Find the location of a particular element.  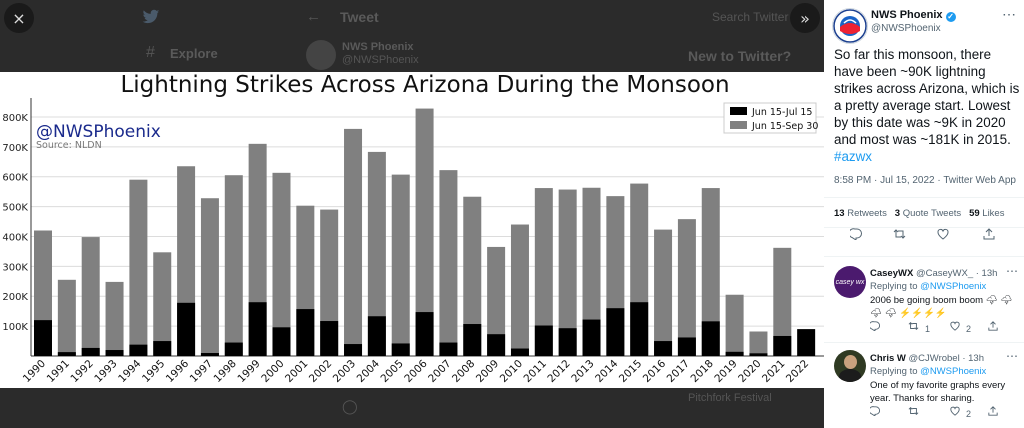

bar-2010-full-season is located at coordinates (519, 290).